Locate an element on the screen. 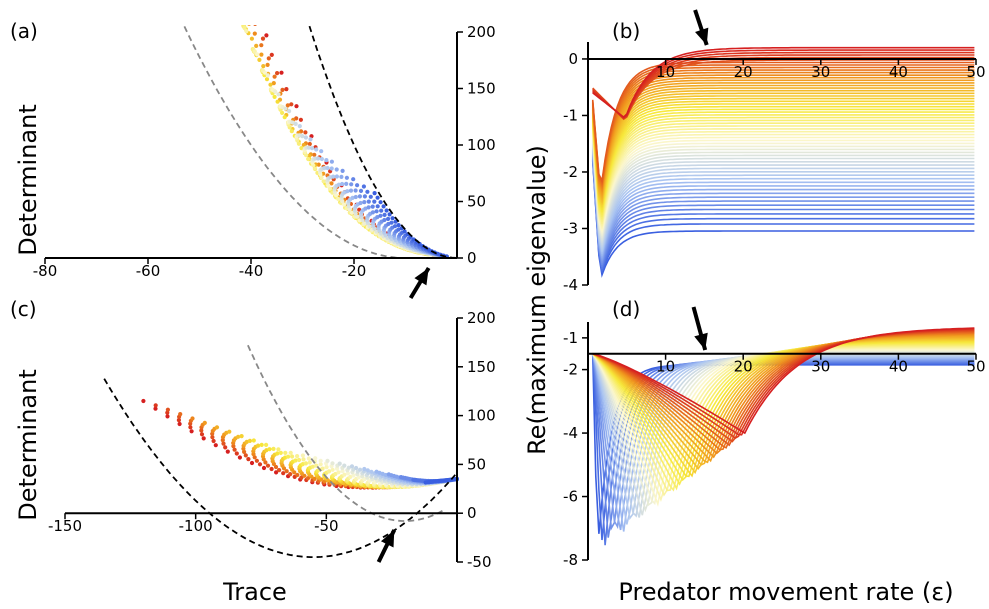 Image resolution: width=989 pixels, height=609 pixels. panel-d-x-tick-label: 30 is located at coordinates (820, 367).